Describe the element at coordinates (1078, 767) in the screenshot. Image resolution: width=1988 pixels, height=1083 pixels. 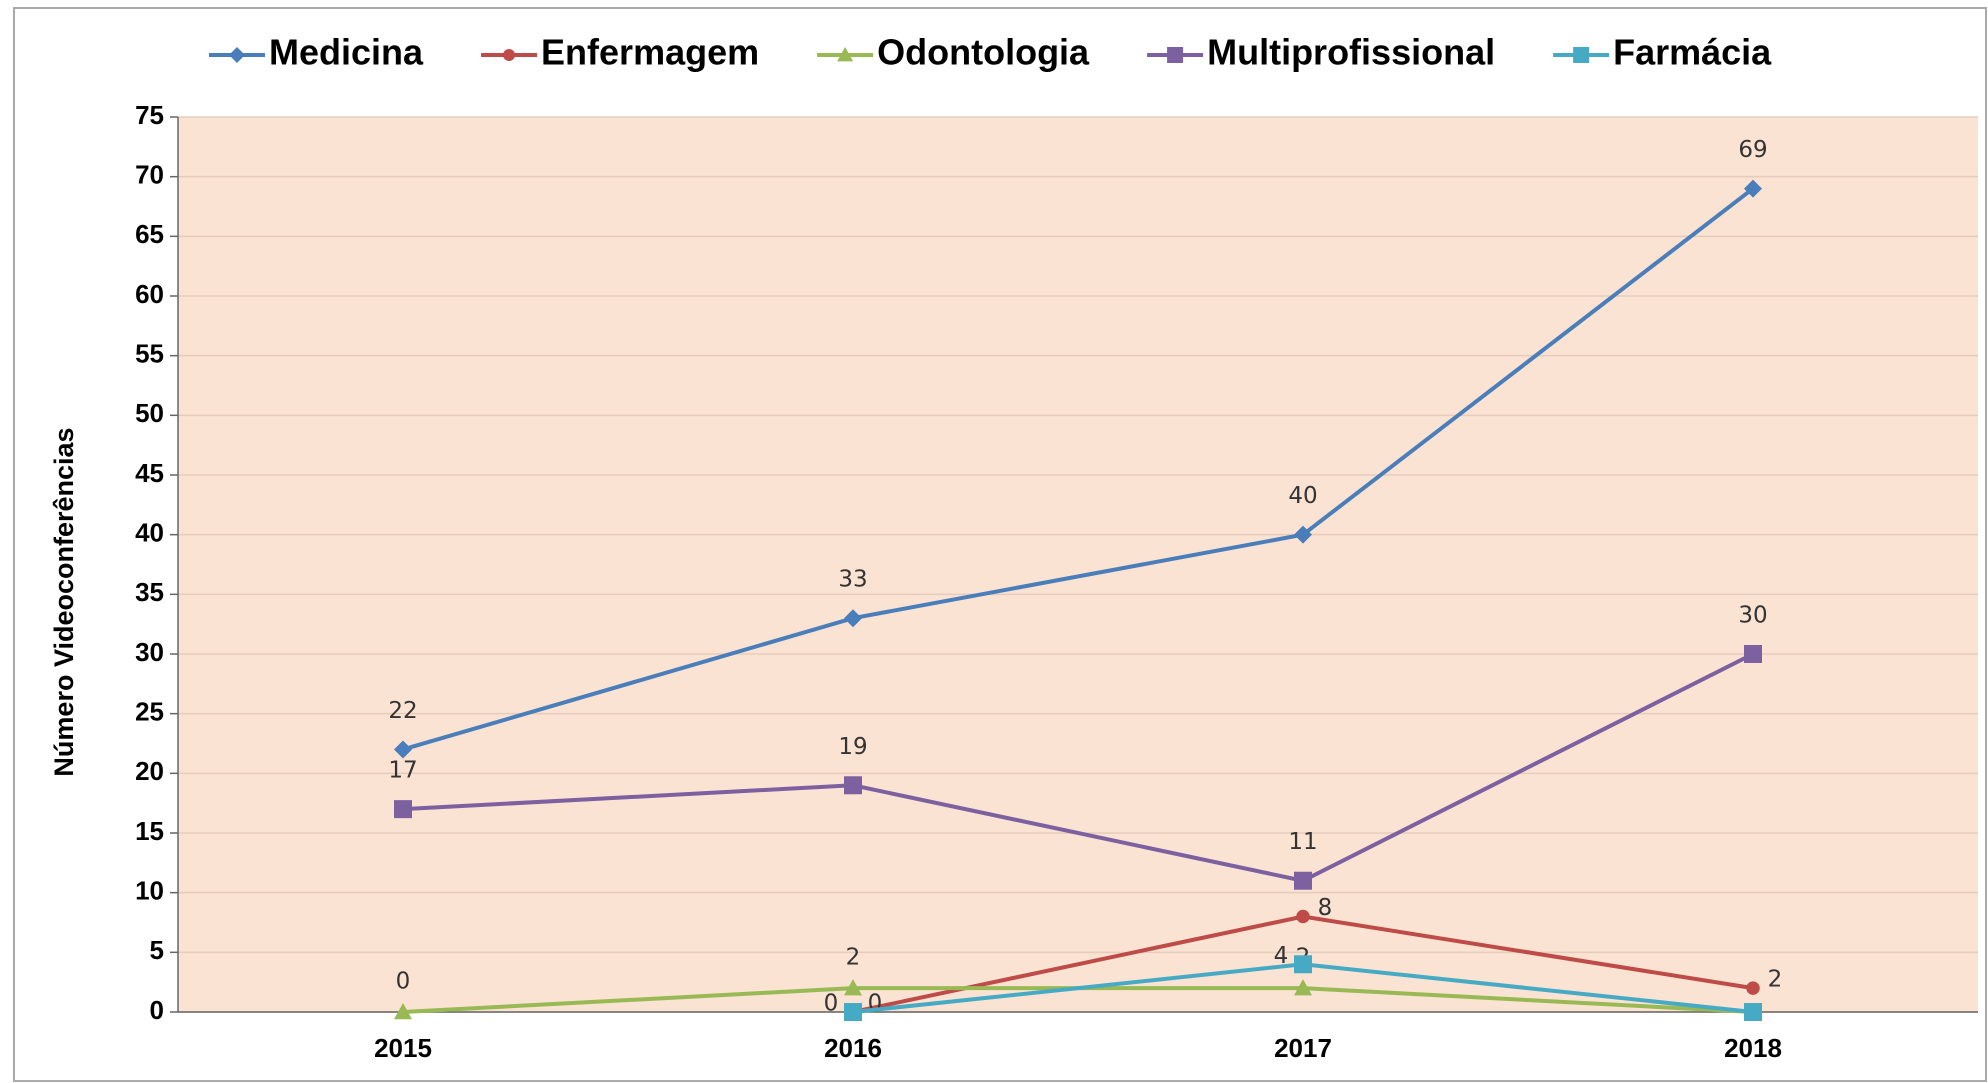
I see `series-line` at that location.